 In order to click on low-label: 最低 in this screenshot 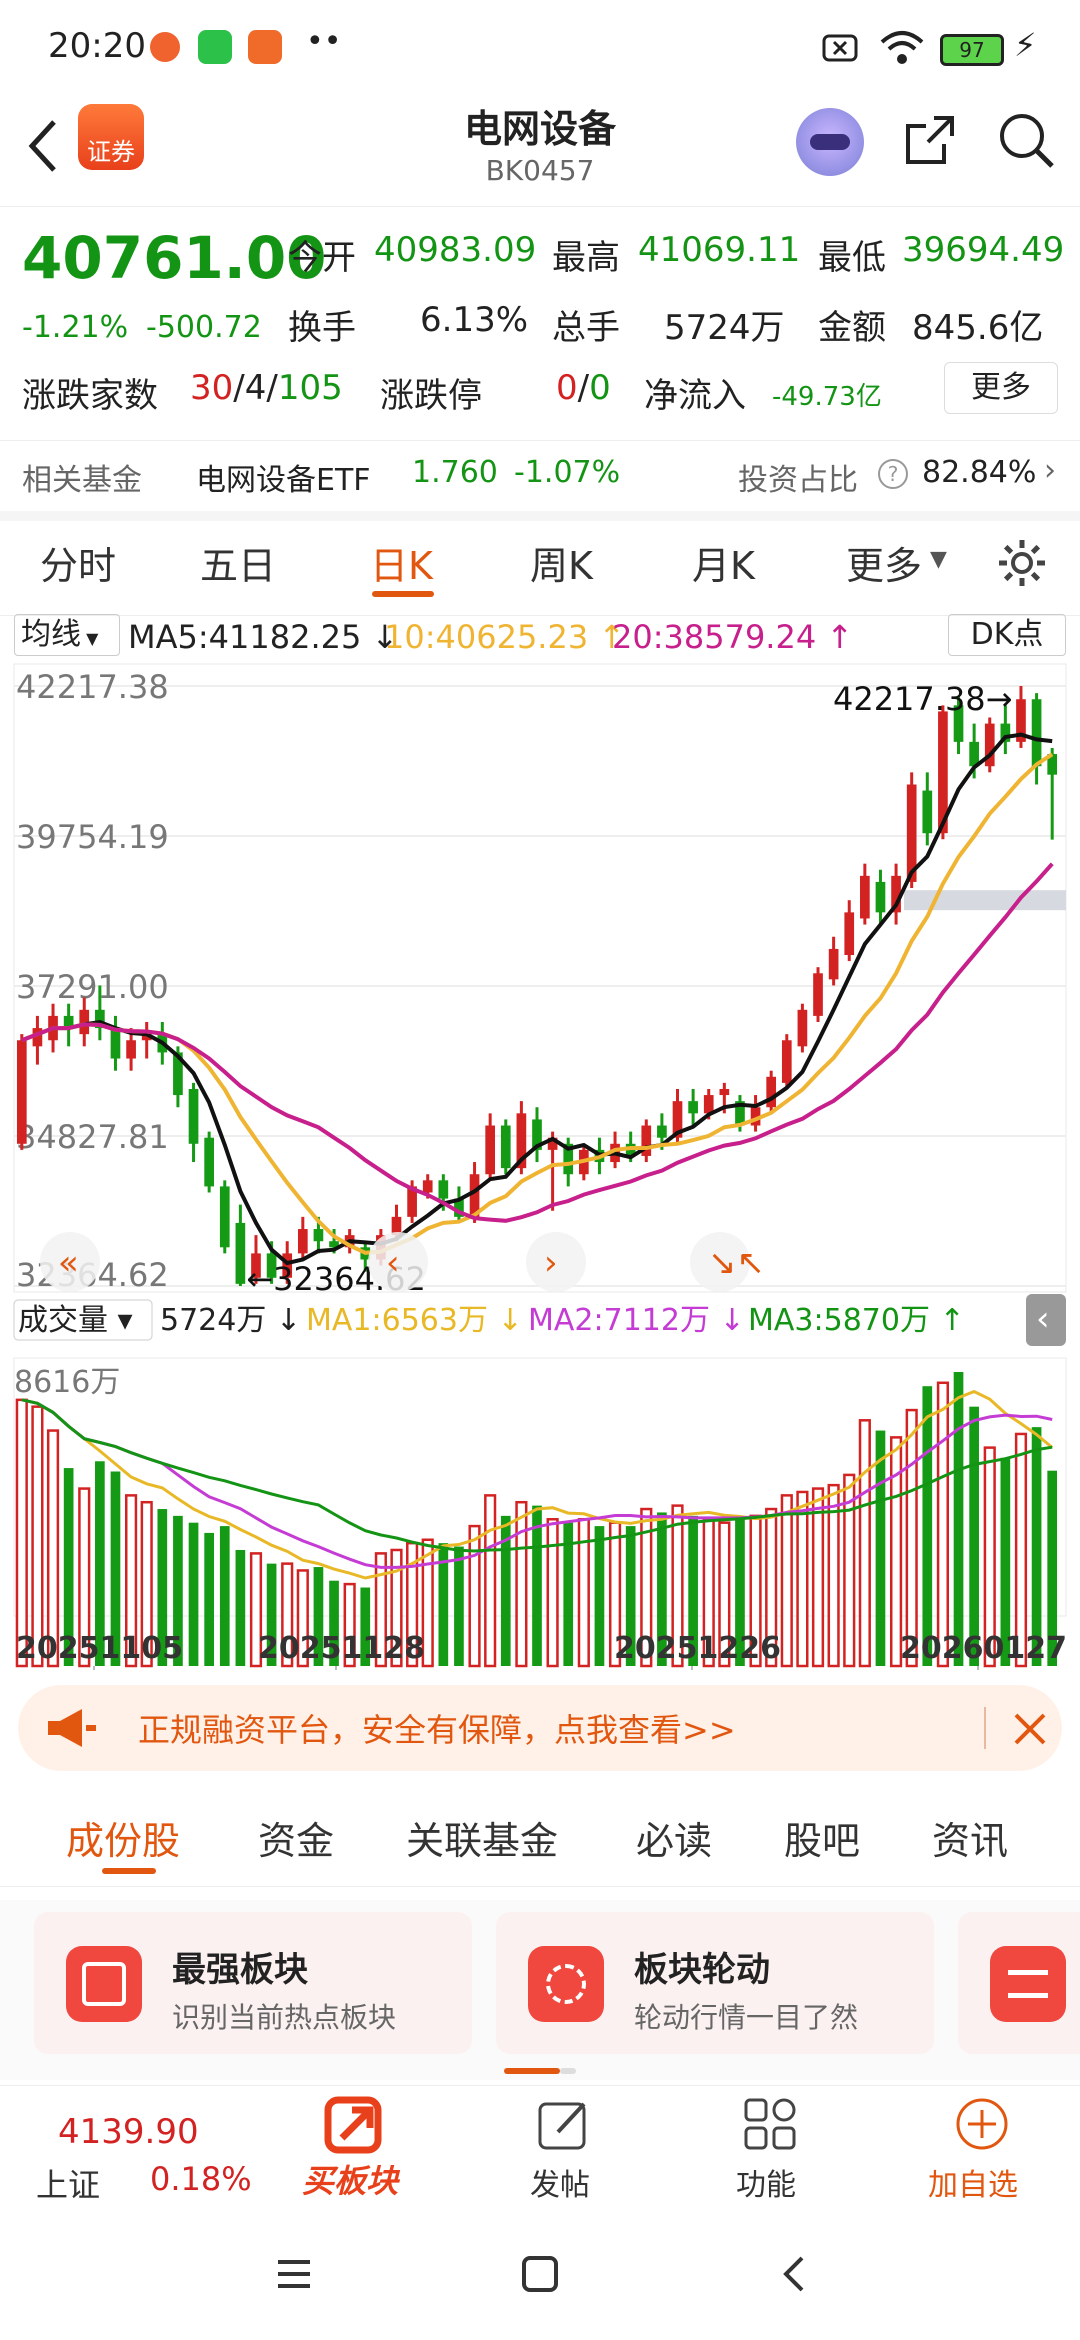, I will do `click(852, 258)`.